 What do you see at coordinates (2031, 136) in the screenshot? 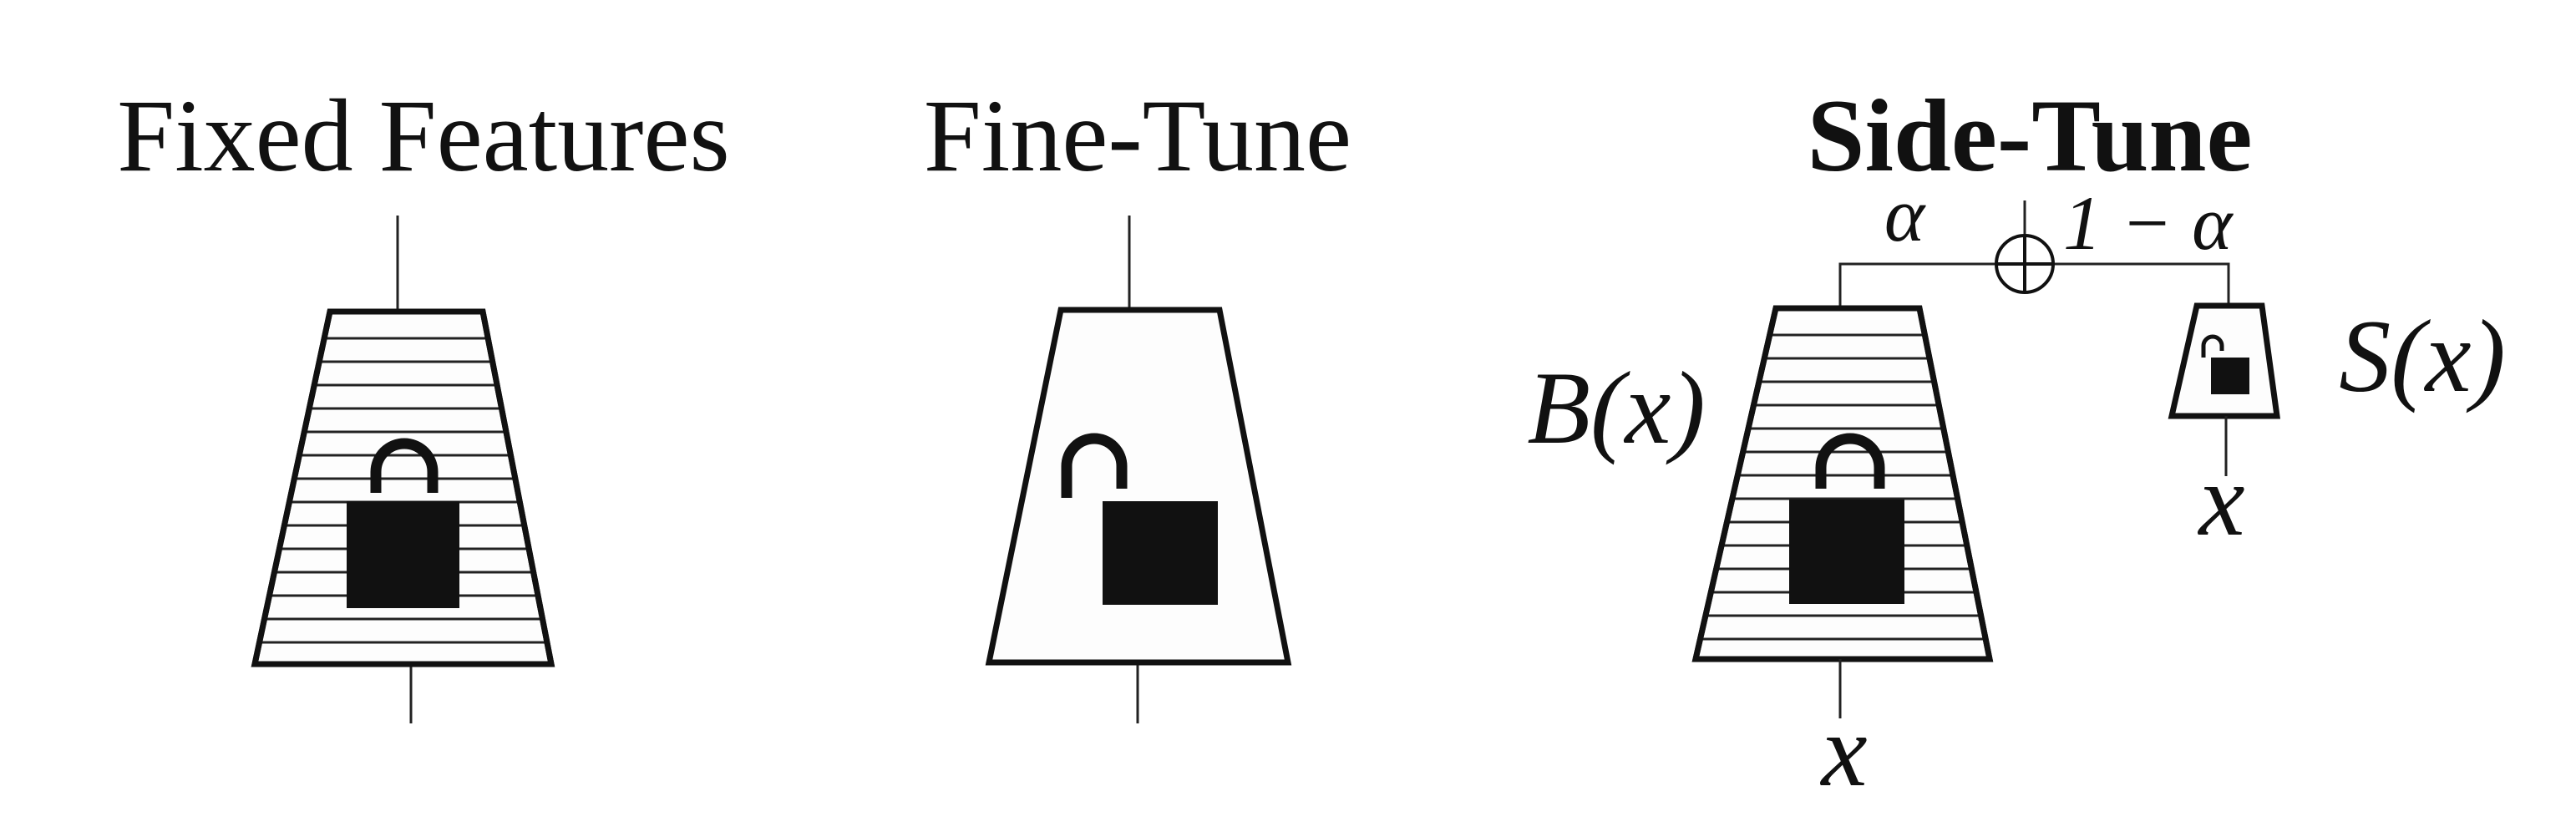
I see `panel-title-side-tune: Side-Tune` at bounding box center [2031, 136].